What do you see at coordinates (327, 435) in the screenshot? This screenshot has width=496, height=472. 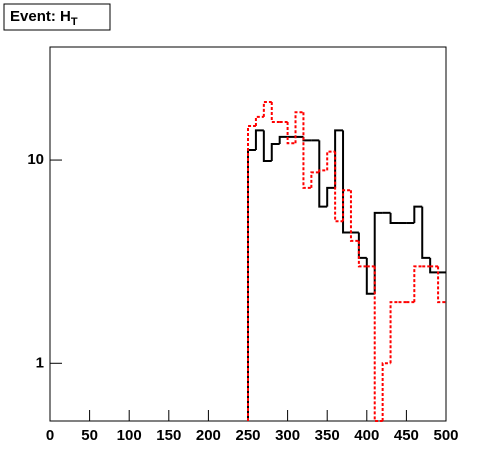 I see `x-tick-label: 350` at bounding box center [327, 435].